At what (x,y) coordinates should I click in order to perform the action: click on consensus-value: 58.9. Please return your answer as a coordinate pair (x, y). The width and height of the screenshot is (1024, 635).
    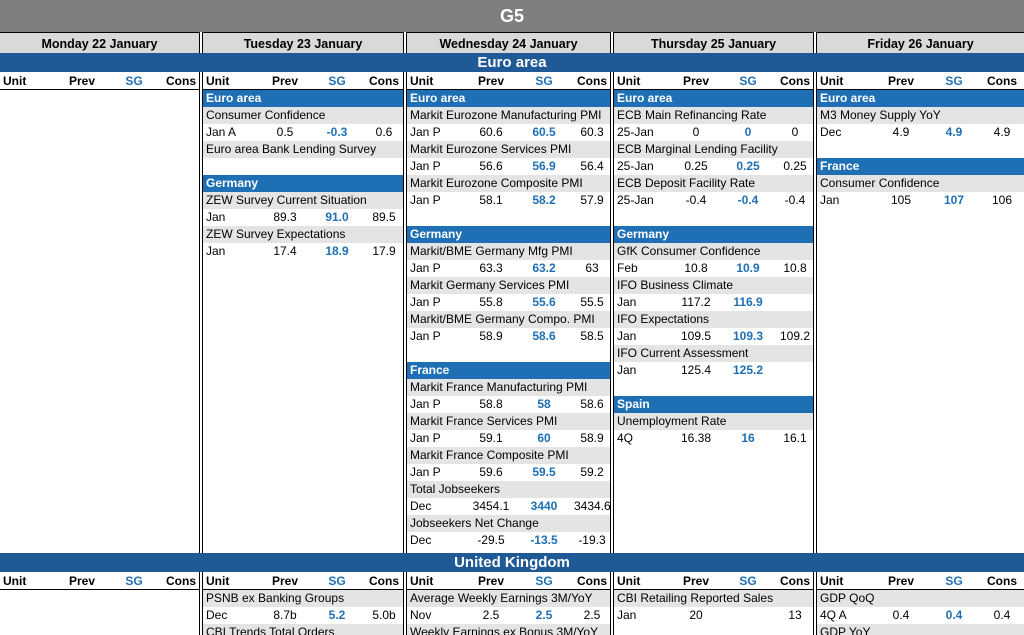
    Looking at the image, I should click on (592, 438).